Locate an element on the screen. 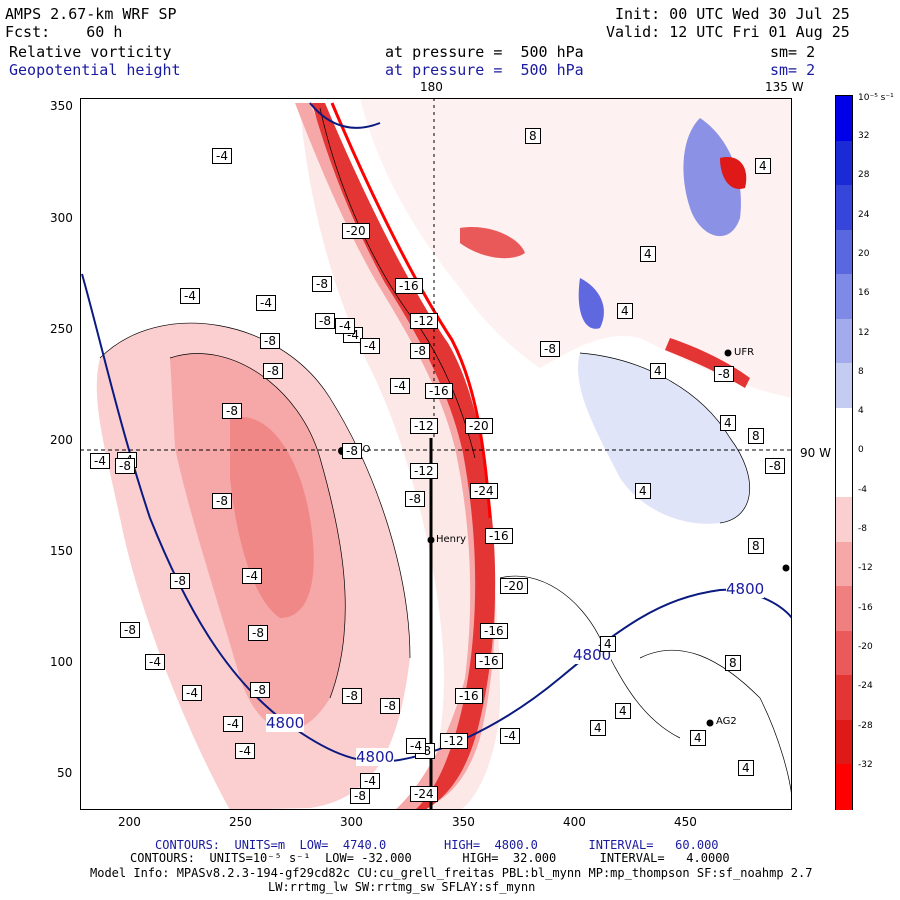  colorbar-tick-label: -4 is located at coordinates (862, 489).